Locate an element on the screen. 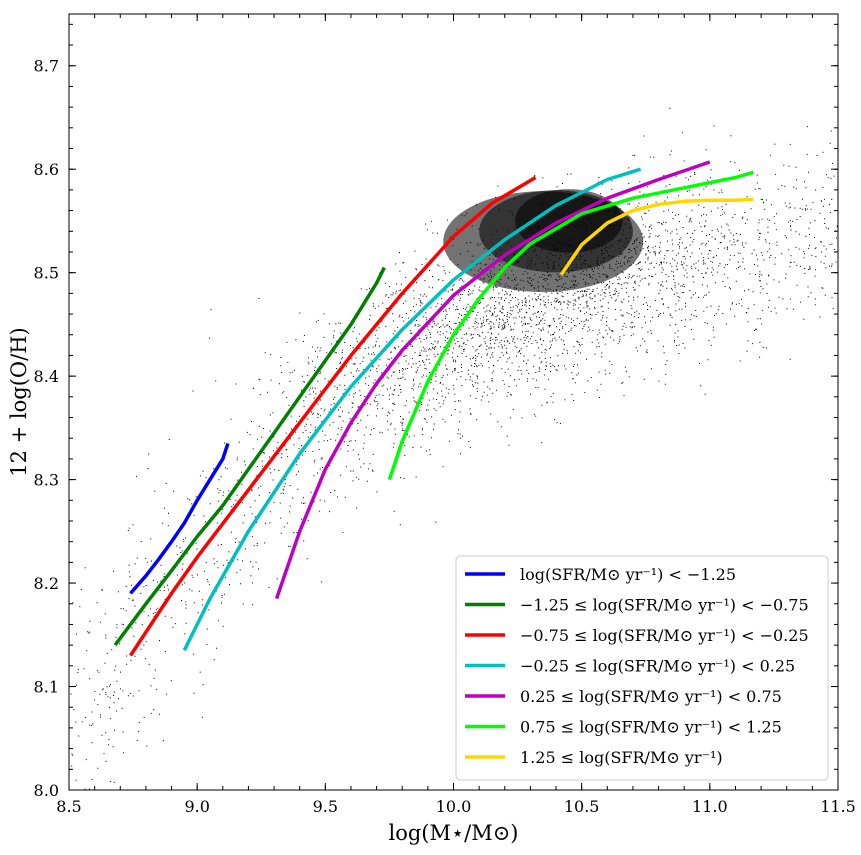  x-tick-label: 11.0 is located at coordinates (710, 806).